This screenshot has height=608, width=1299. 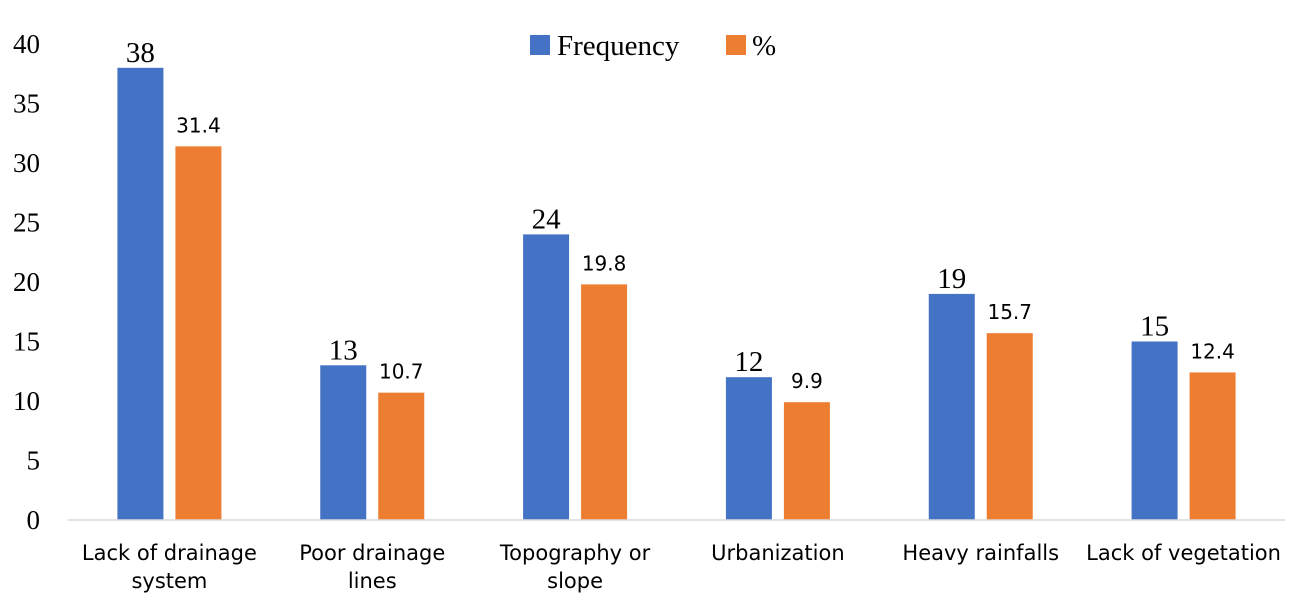 What do you see at coordinates (26, 342) in the screenshot?
I see `y-tick-label: 15` at bounding box center [26, 342].